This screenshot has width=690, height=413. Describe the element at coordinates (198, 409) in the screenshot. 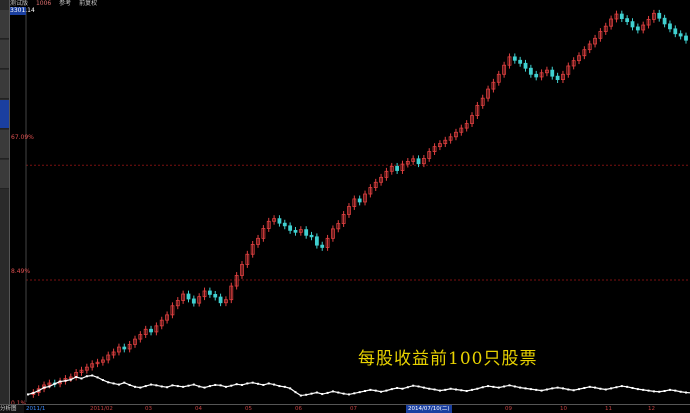

I see `time-tick: 04` at that location.